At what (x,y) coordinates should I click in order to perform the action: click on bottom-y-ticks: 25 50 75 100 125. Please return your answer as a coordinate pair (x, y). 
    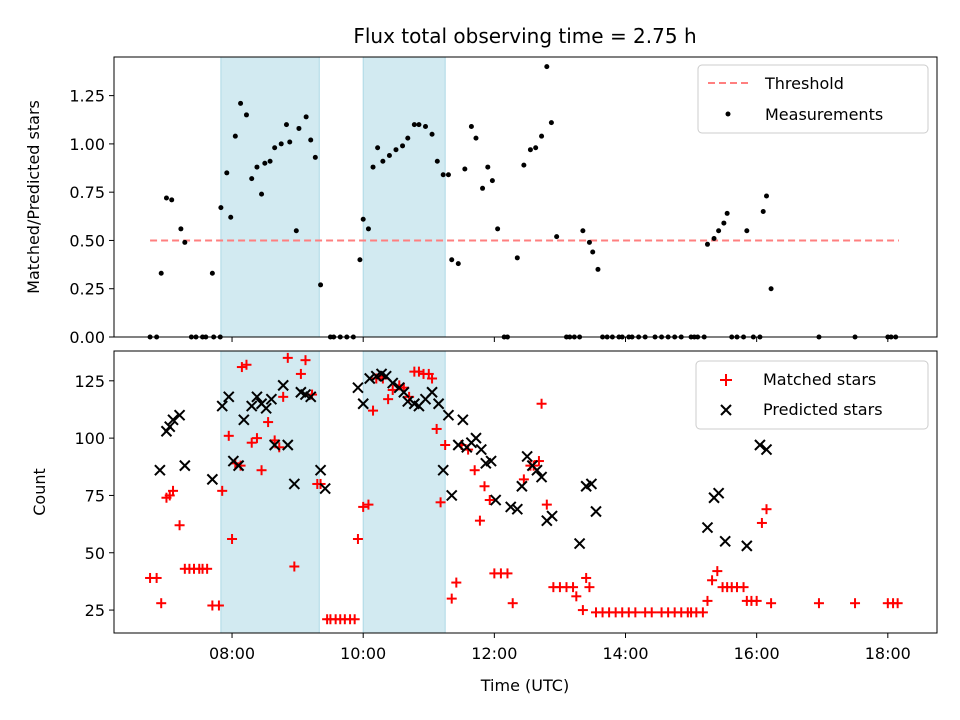
    Looking at the image, I should click on (94, 496).